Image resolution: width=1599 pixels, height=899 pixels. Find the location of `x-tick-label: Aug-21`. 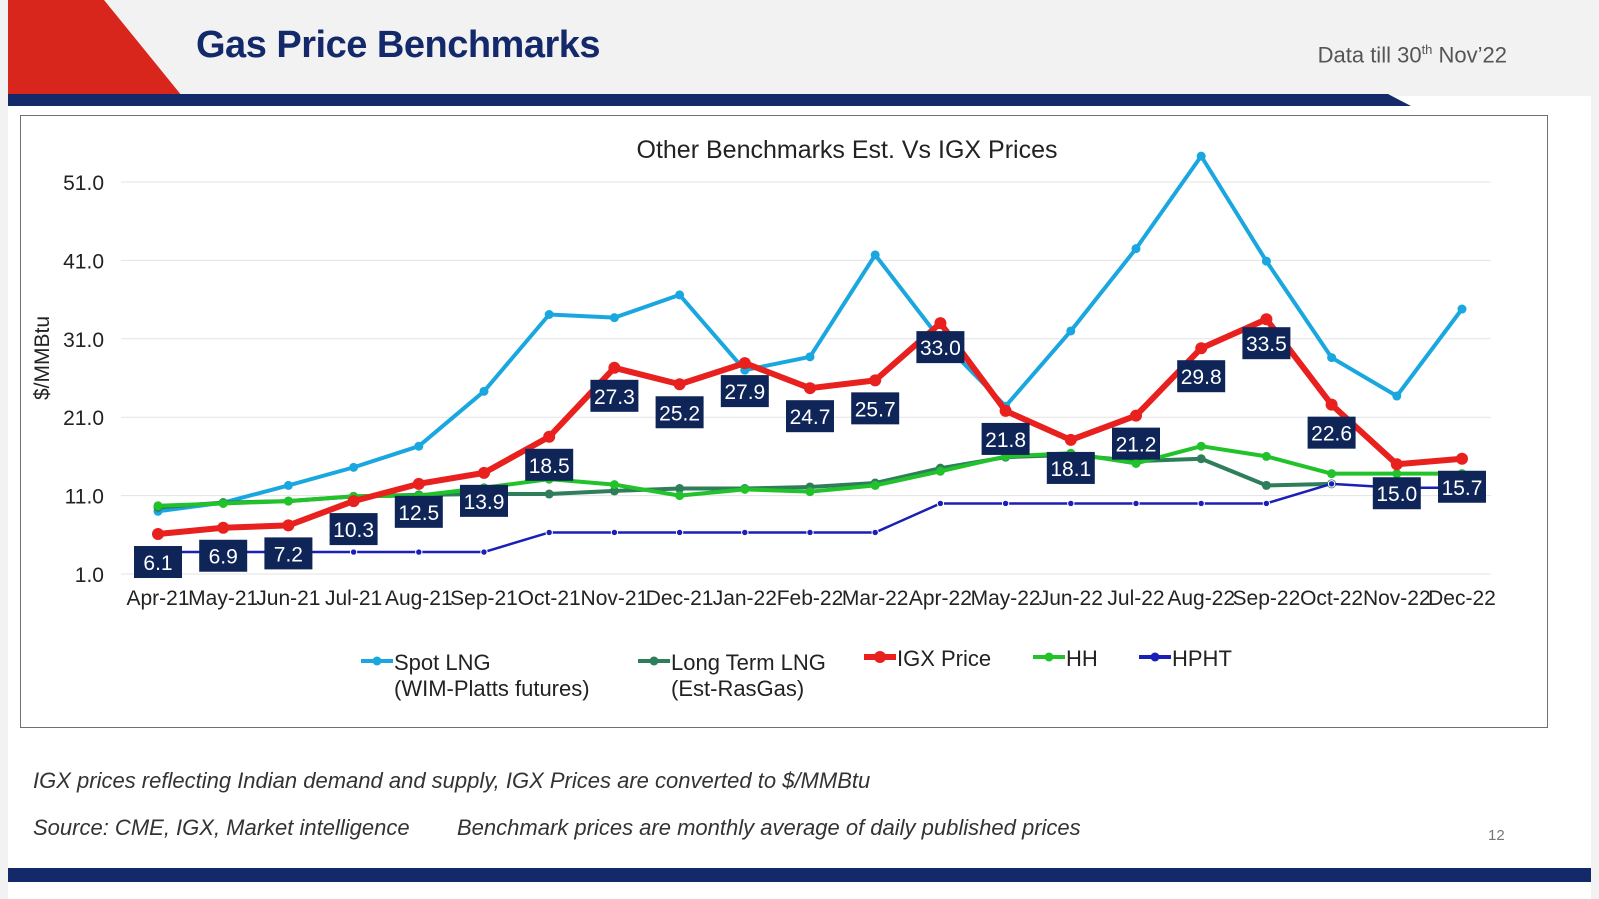

x-tick-label: Aug-21 is located at coordinates (419, 598).